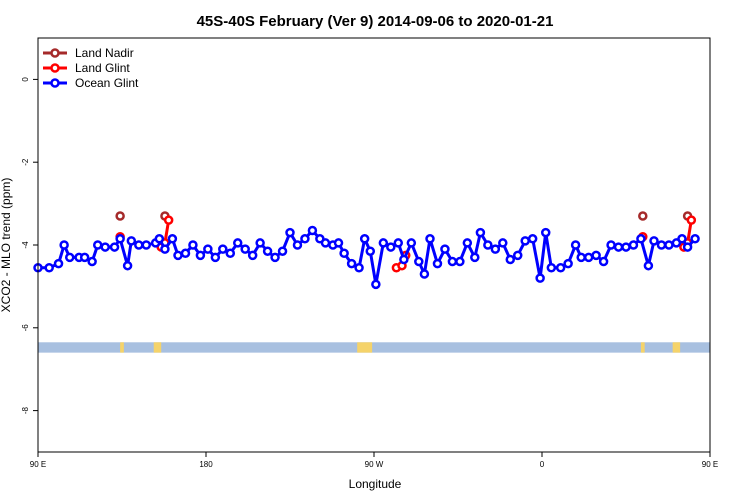 Image resolution: width=750 pixels, height=500 pixels. I want to click on series-land-nadir, so click(404, 216).